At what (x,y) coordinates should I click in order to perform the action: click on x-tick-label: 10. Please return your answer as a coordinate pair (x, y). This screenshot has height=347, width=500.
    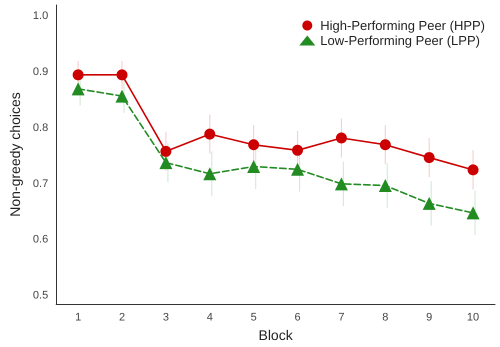
    Looking at the image, I should click on (473, 318).